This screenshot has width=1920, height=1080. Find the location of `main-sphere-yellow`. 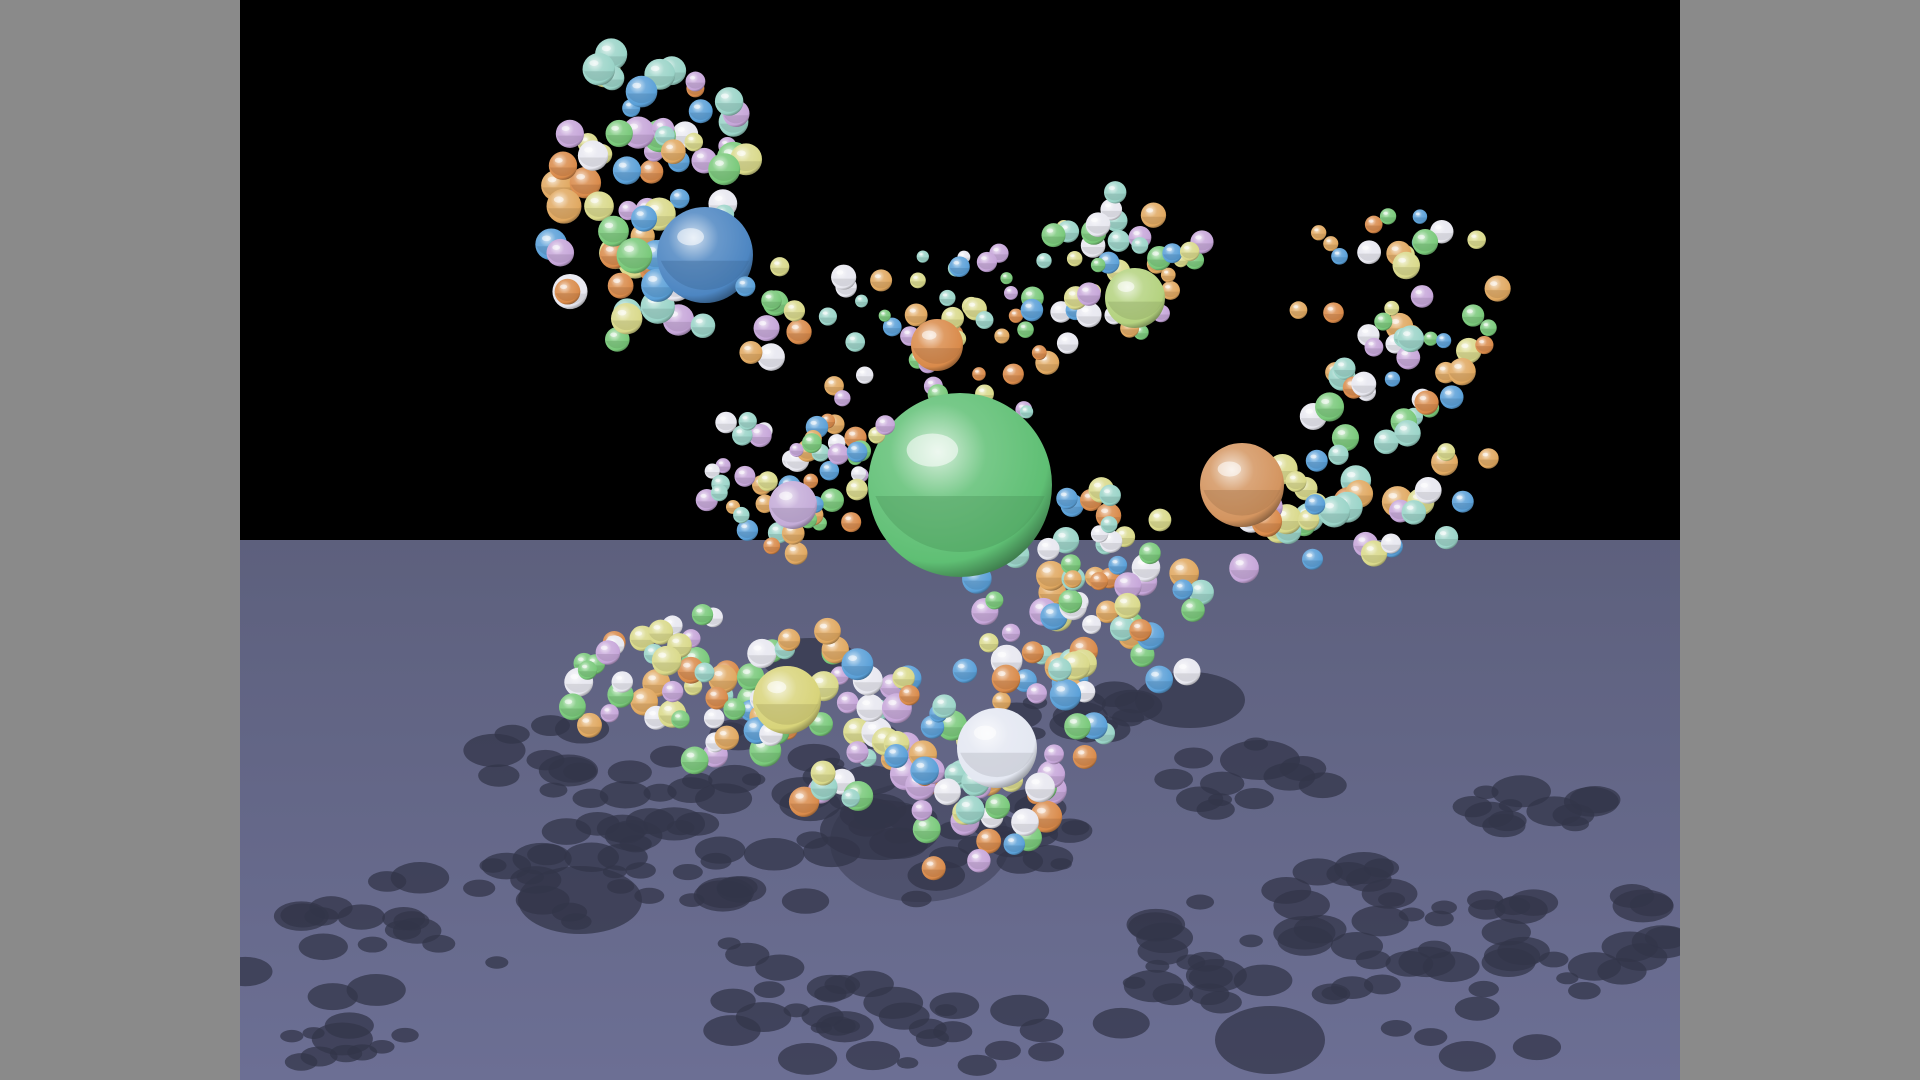

main-sphere-yellow is located at coordinates (787, 700).